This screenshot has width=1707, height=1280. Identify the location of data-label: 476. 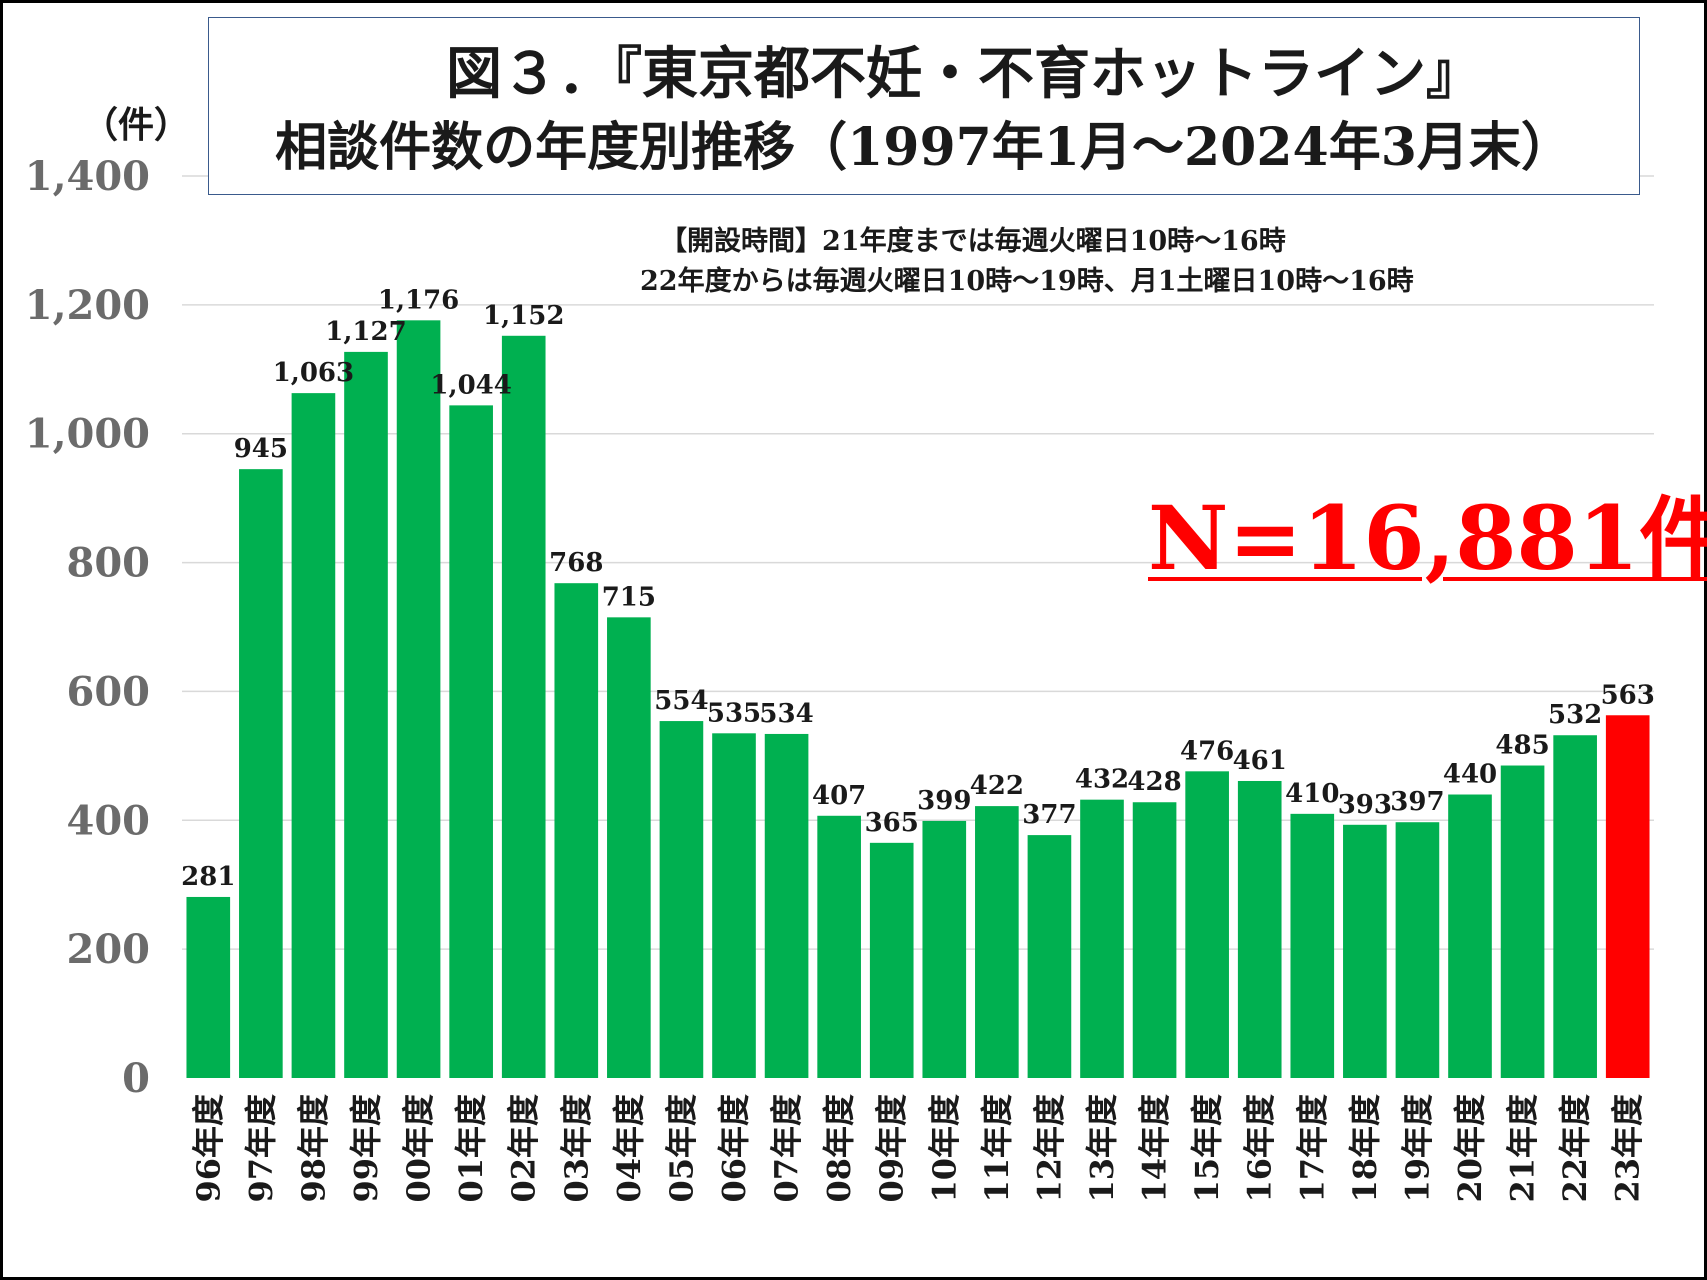
(1207, 751).